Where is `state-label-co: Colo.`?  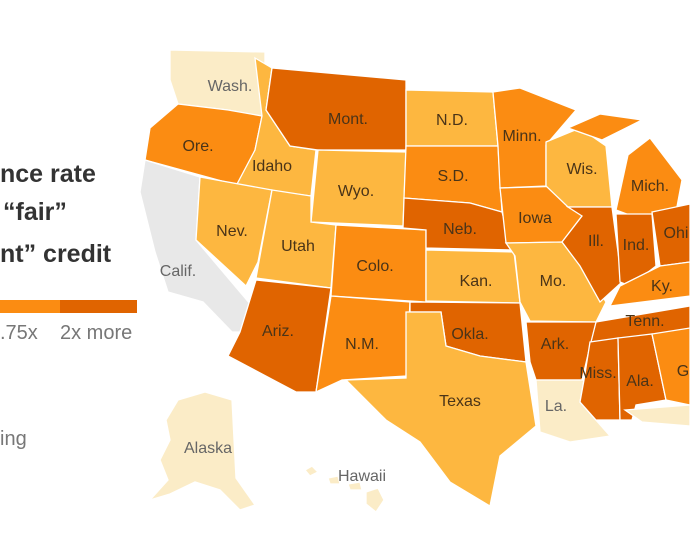
state-label-co: Colo. is located at coordinates (374, 266).